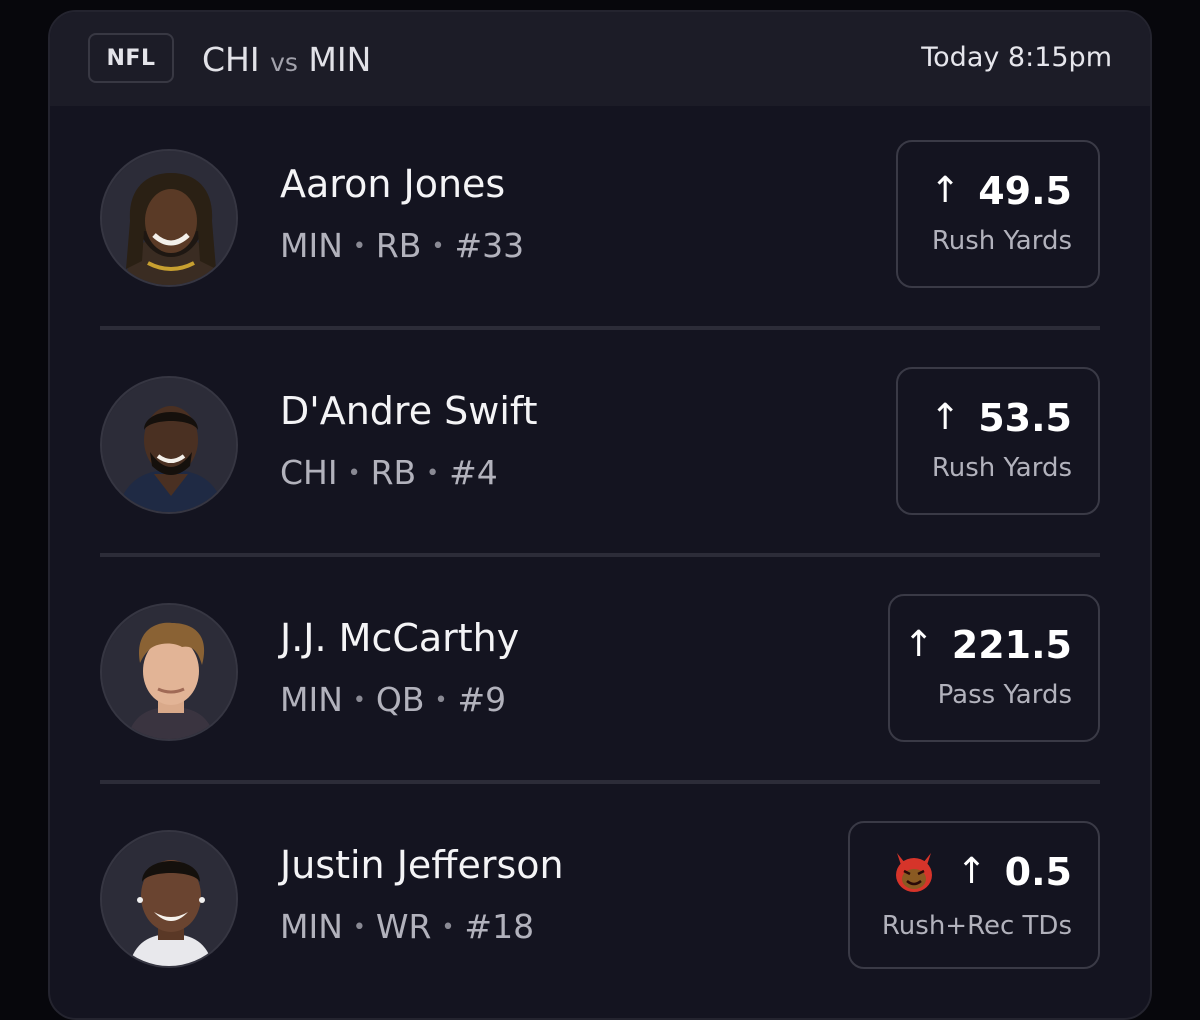  What do you see at coordinates (499, 926) in the screenshot?
I see `player-number: #18` at bounding box center [499, 926].